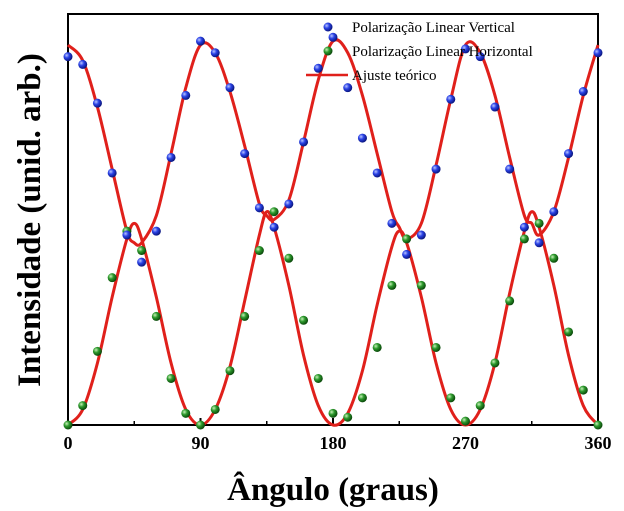  I want to click on x-axis-title: Ângulo (graus), so click(333, 489).